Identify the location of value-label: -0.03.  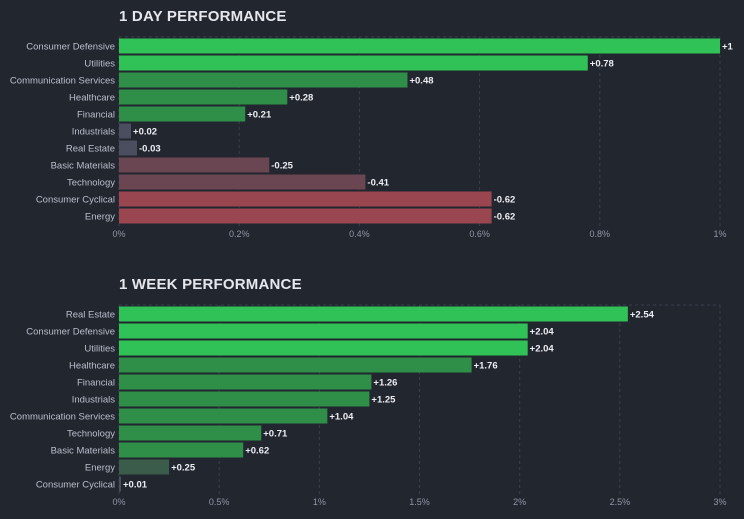
(150, 149).